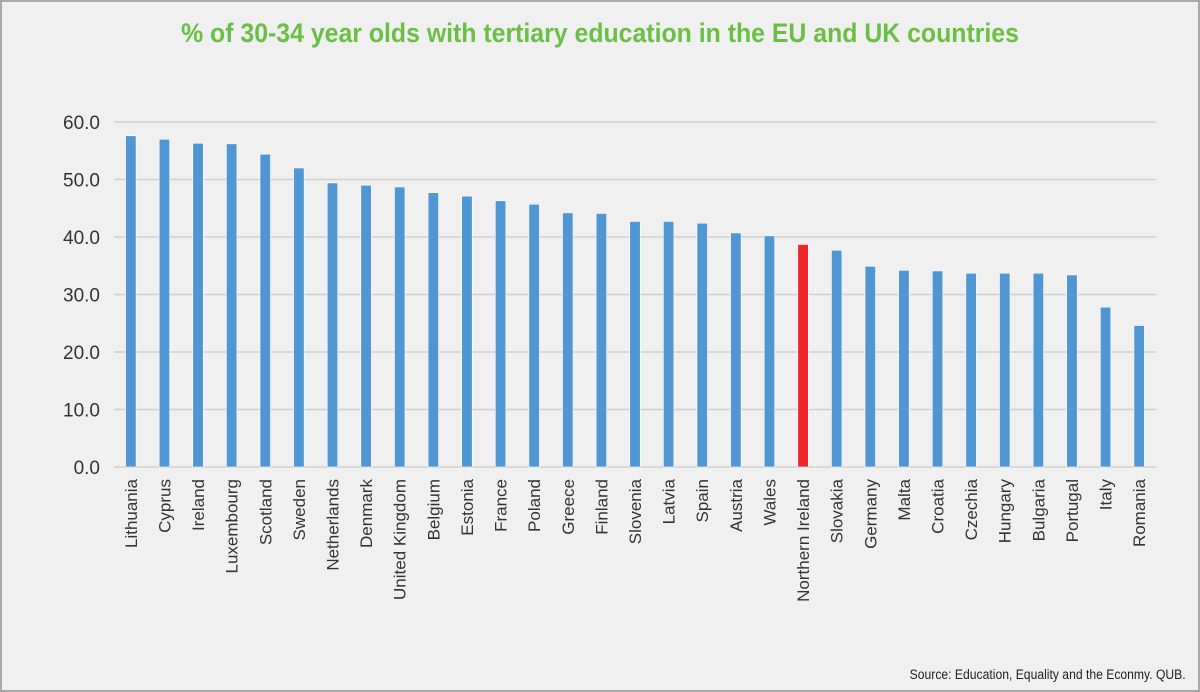 This screenshot has height=692, width=1200. I want to click on x-tick-label: Croatia, so click(938, 505).